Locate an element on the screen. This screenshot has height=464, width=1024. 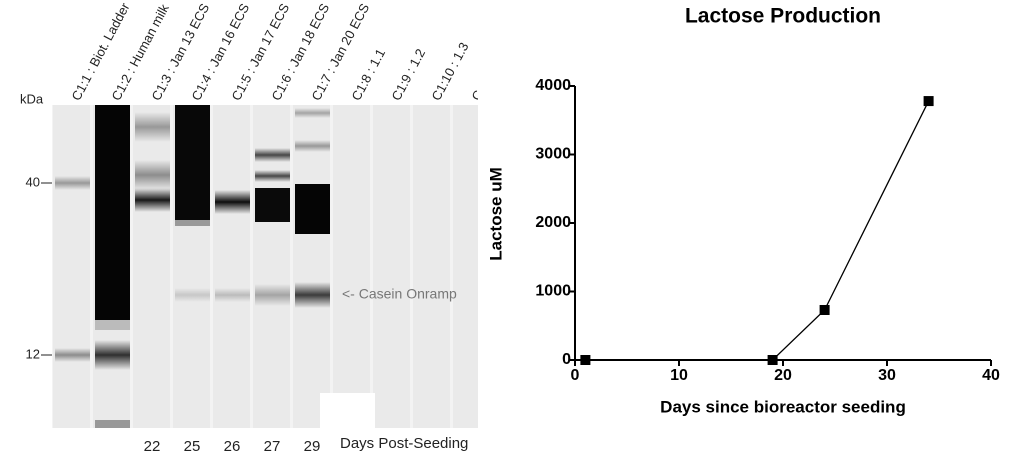
day-label: 25 is located at coordinates (192, 446).